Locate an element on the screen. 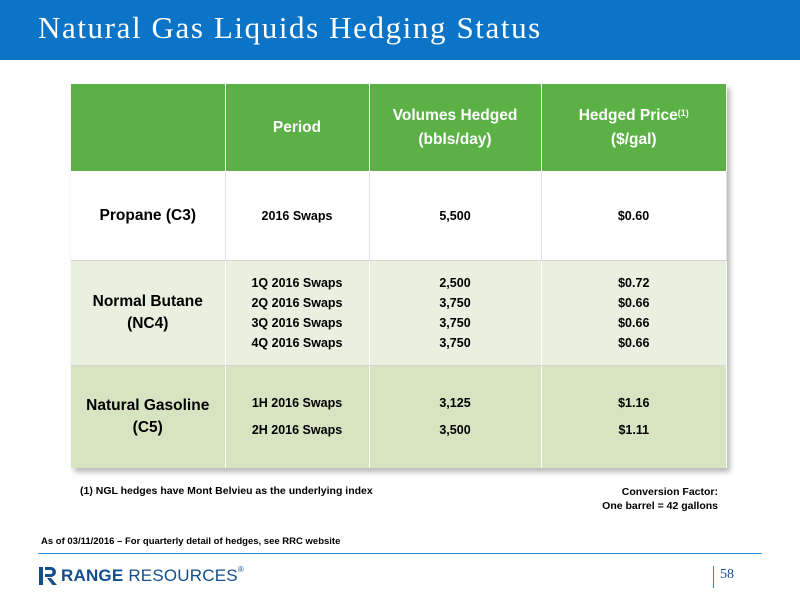  product-code: (NC4) is located at coordinates (148, 323).